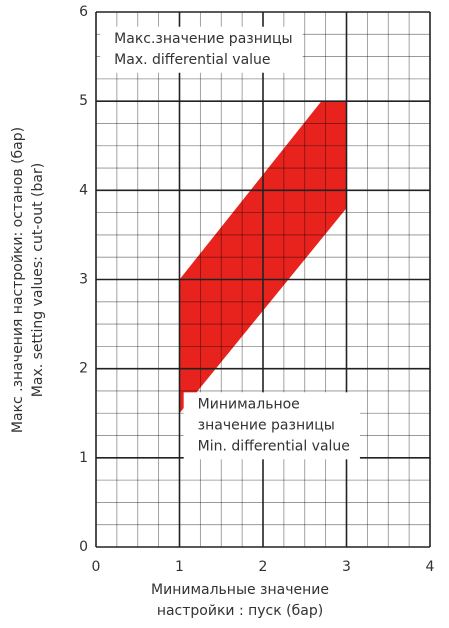 This screenshot has width=449, height=628. I want to click on y-tick-label: 4, so click(83, 190).